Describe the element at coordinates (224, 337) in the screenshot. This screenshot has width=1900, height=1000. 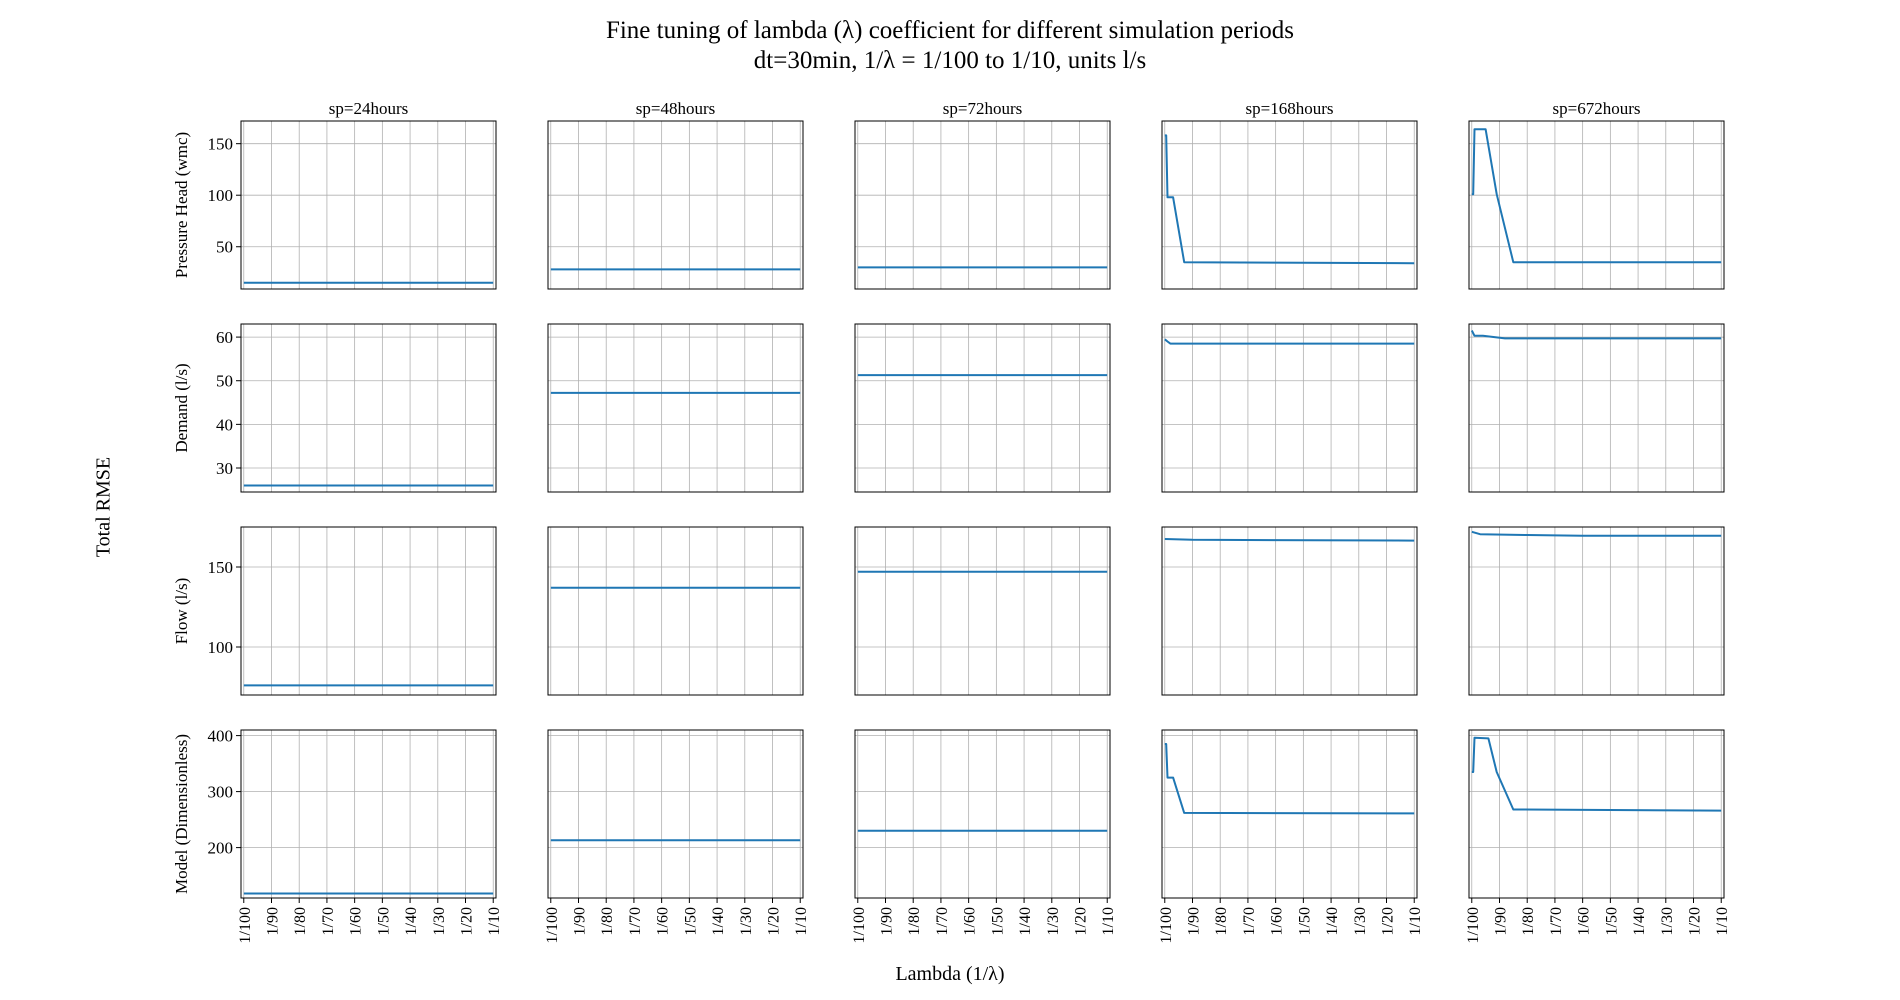
I see `y-tick-label: 60` at that location.